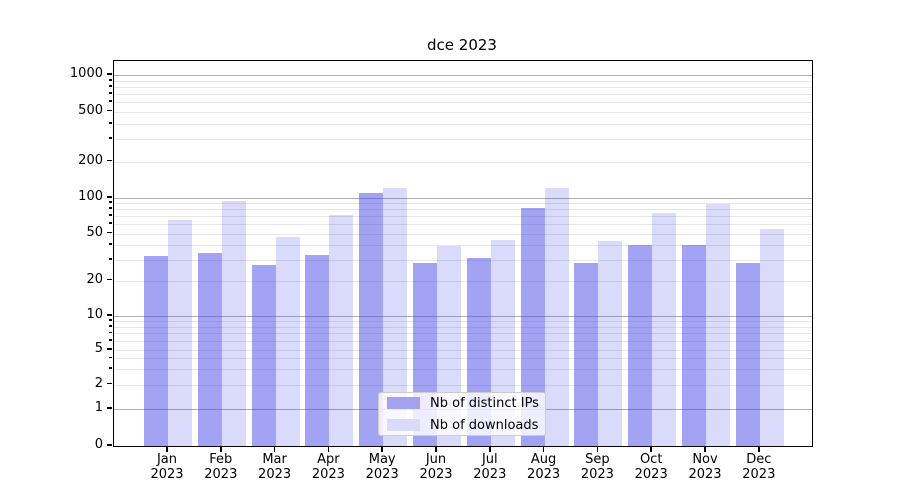 The image size is (900, 500). What do you see at coordinates (640, 345) in the screenshot?
I see `bar-distinct-ips-oct` at bounding box center [640, 345].